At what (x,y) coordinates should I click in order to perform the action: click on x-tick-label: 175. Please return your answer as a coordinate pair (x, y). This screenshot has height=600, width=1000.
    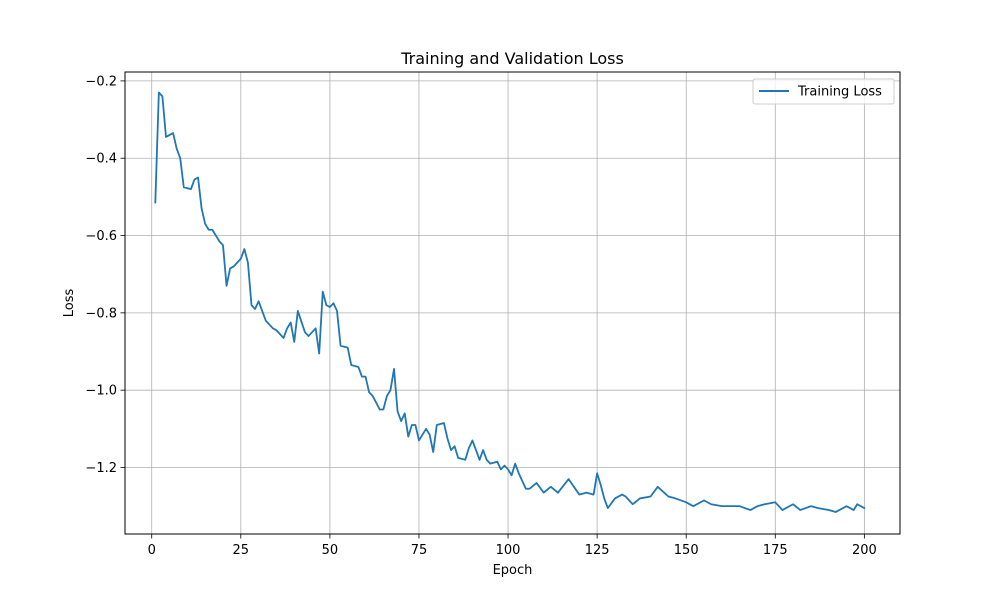
    Looking at the image, I should click on (775, 550).